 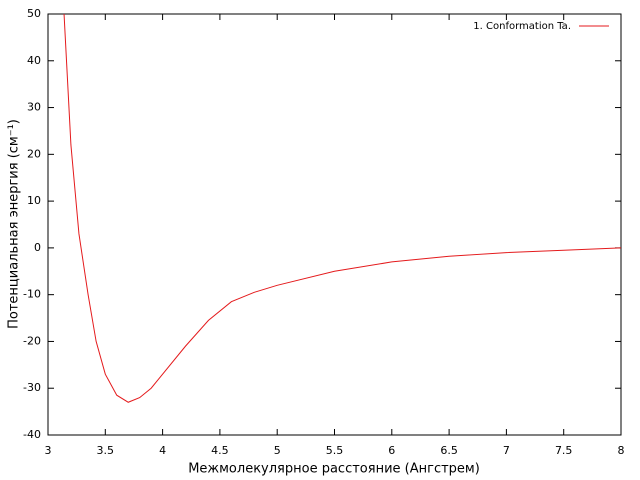 What do you see at coordinates (48, 450) in the screenshot?
I see `x-tick-label: 3` at bounding box center [48, 450].